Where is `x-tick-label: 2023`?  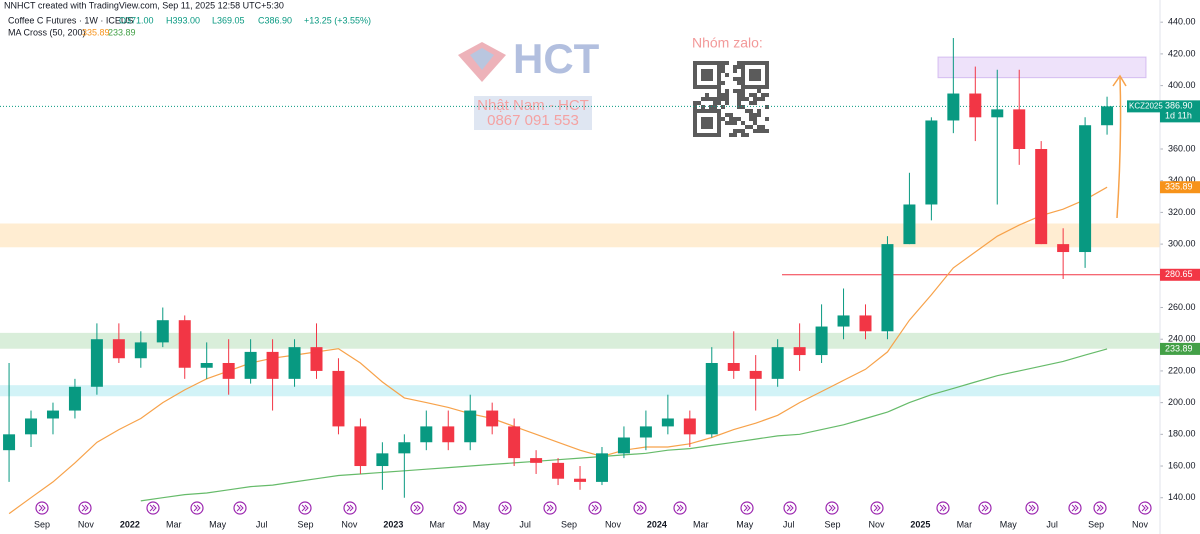
x-tick-label: 2023 is located at coordinates (393, 524).